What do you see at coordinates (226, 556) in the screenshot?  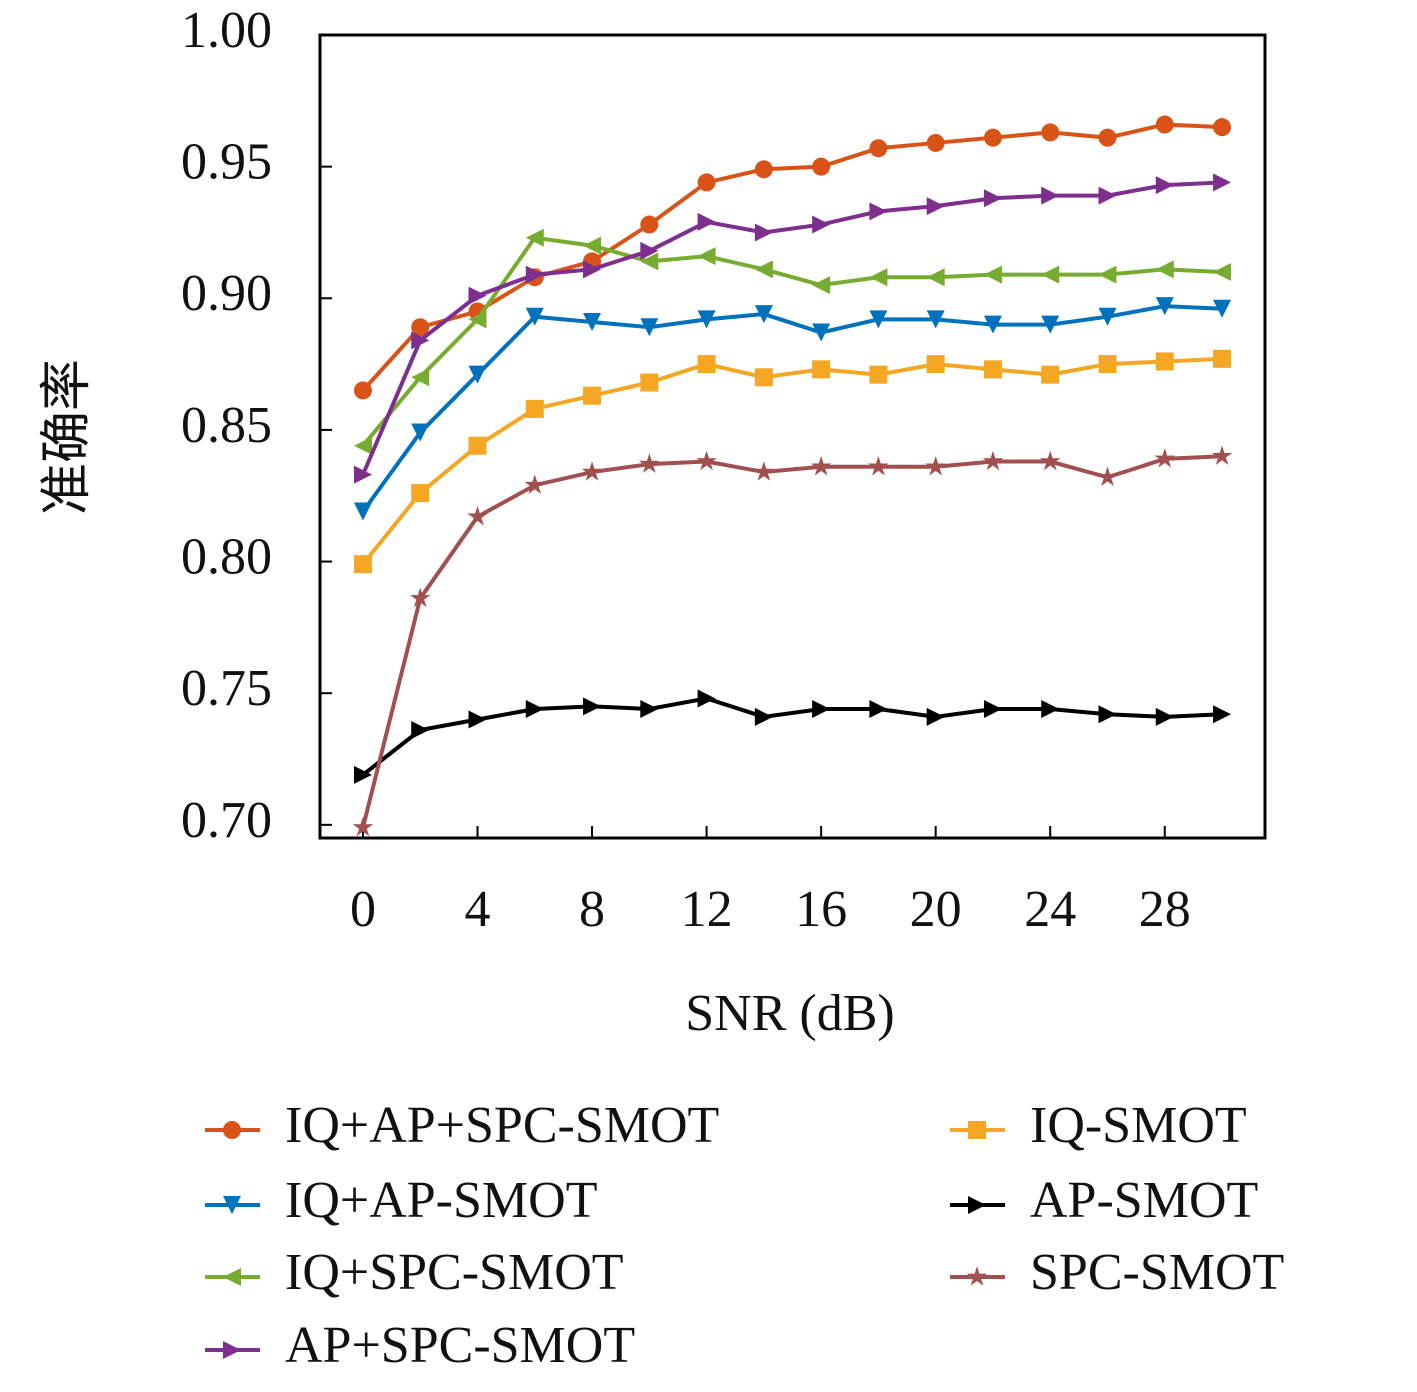 I see `y-tick-label: 0.80` at bounding box center [226, 556].